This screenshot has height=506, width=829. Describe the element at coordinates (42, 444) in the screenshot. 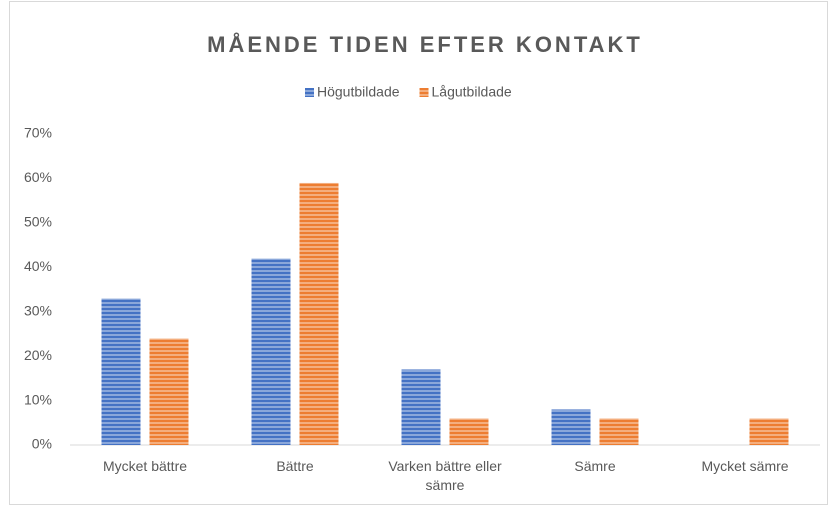

I see `y-tick-label: 0%` at that location.